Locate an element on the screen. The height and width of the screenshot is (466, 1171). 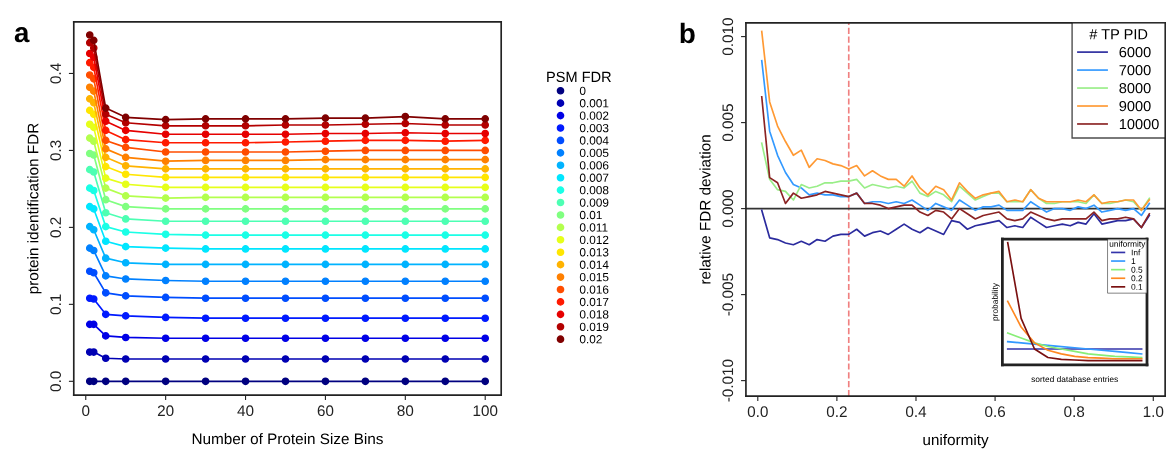
x-tick-label: 1.0 is located at coordinates (1153, 412).